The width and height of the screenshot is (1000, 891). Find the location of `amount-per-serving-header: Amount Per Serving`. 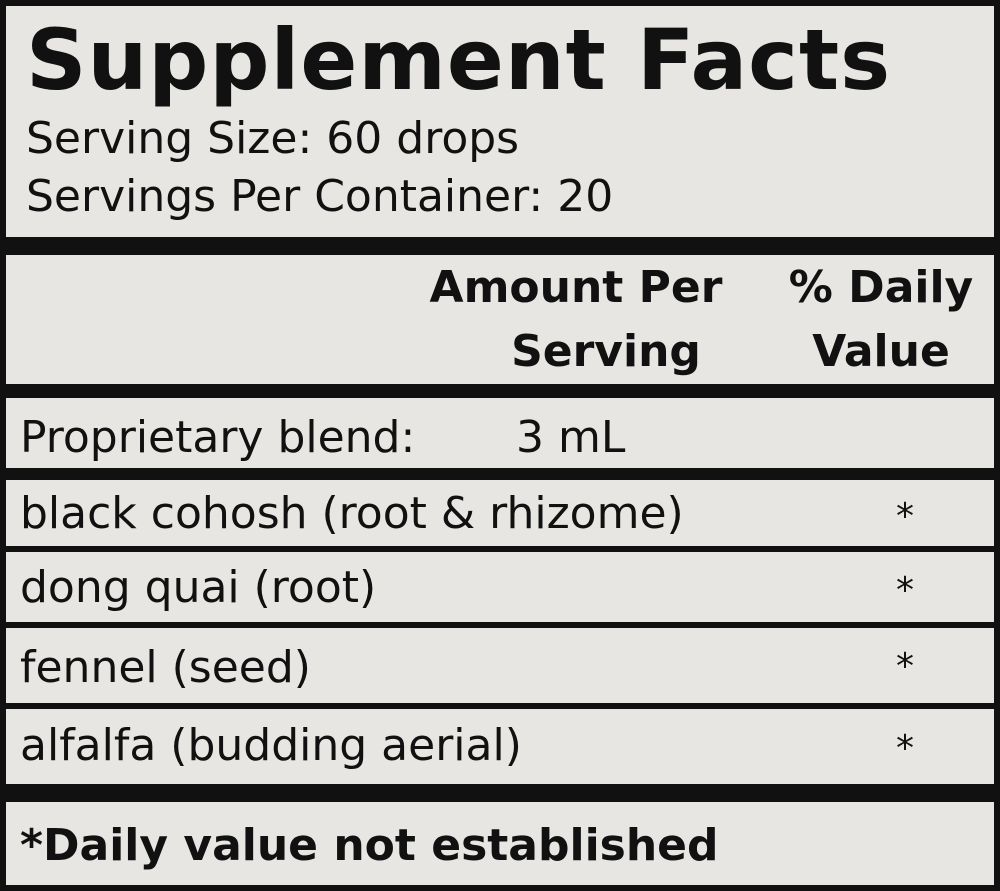

amount-per-serving-header: Amount Per Serving is located at coordinates (576, 320).